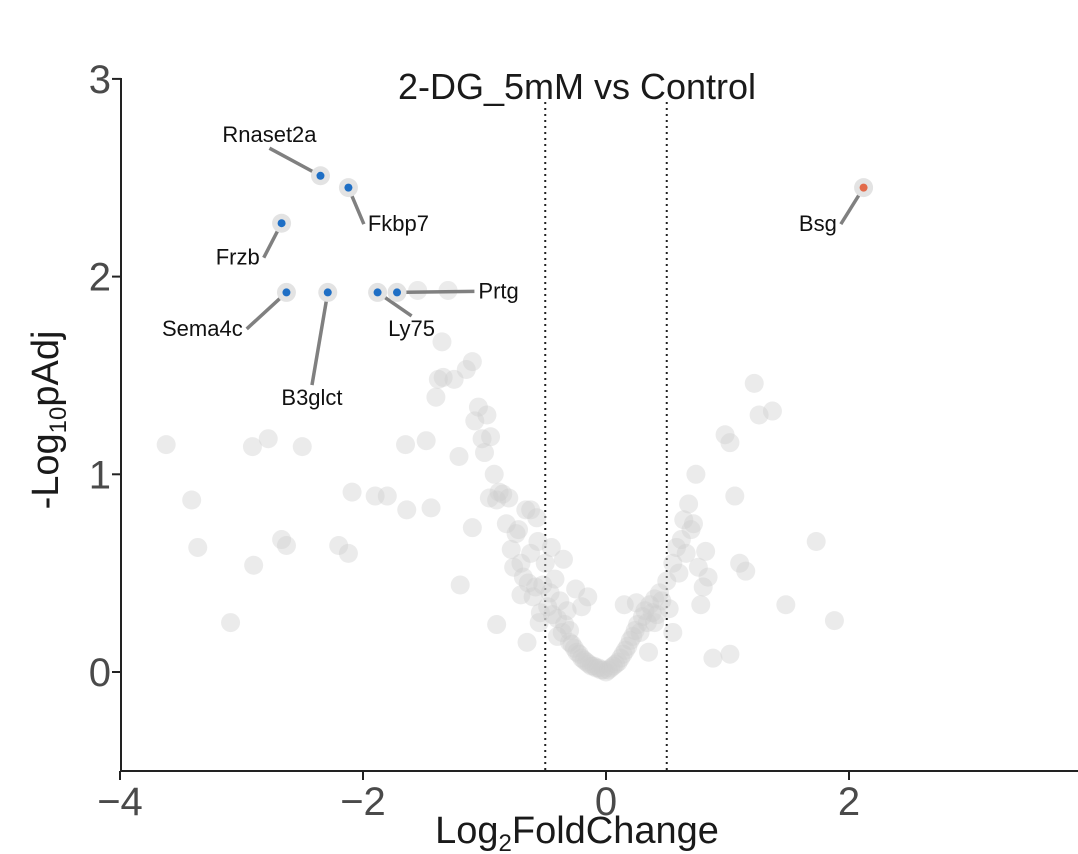  What do you see at coordinates (100, 278) in the screenshot?
I see `y-tick-label: 2` at bounding box center [100, 278].